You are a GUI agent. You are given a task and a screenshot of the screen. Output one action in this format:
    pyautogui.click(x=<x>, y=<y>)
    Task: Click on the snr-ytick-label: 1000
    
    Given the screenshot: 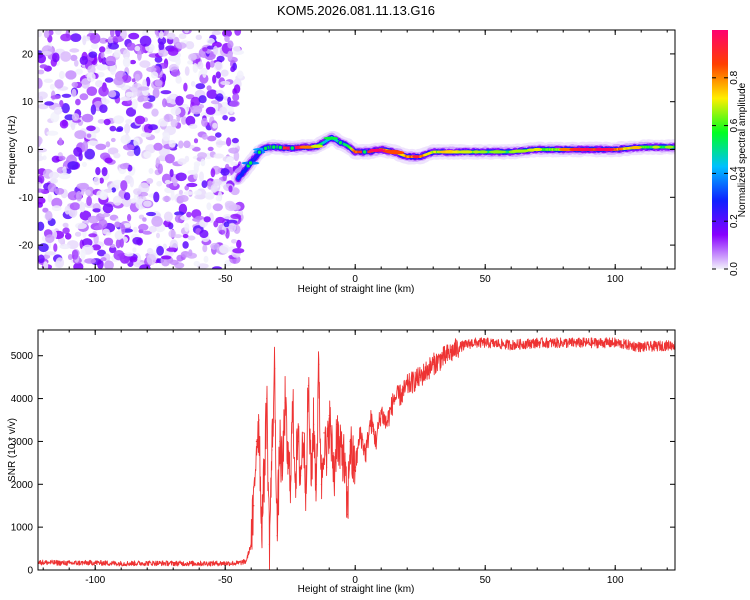 What is the action you would take?
    pyautogui.click(x=22, y=528)
    